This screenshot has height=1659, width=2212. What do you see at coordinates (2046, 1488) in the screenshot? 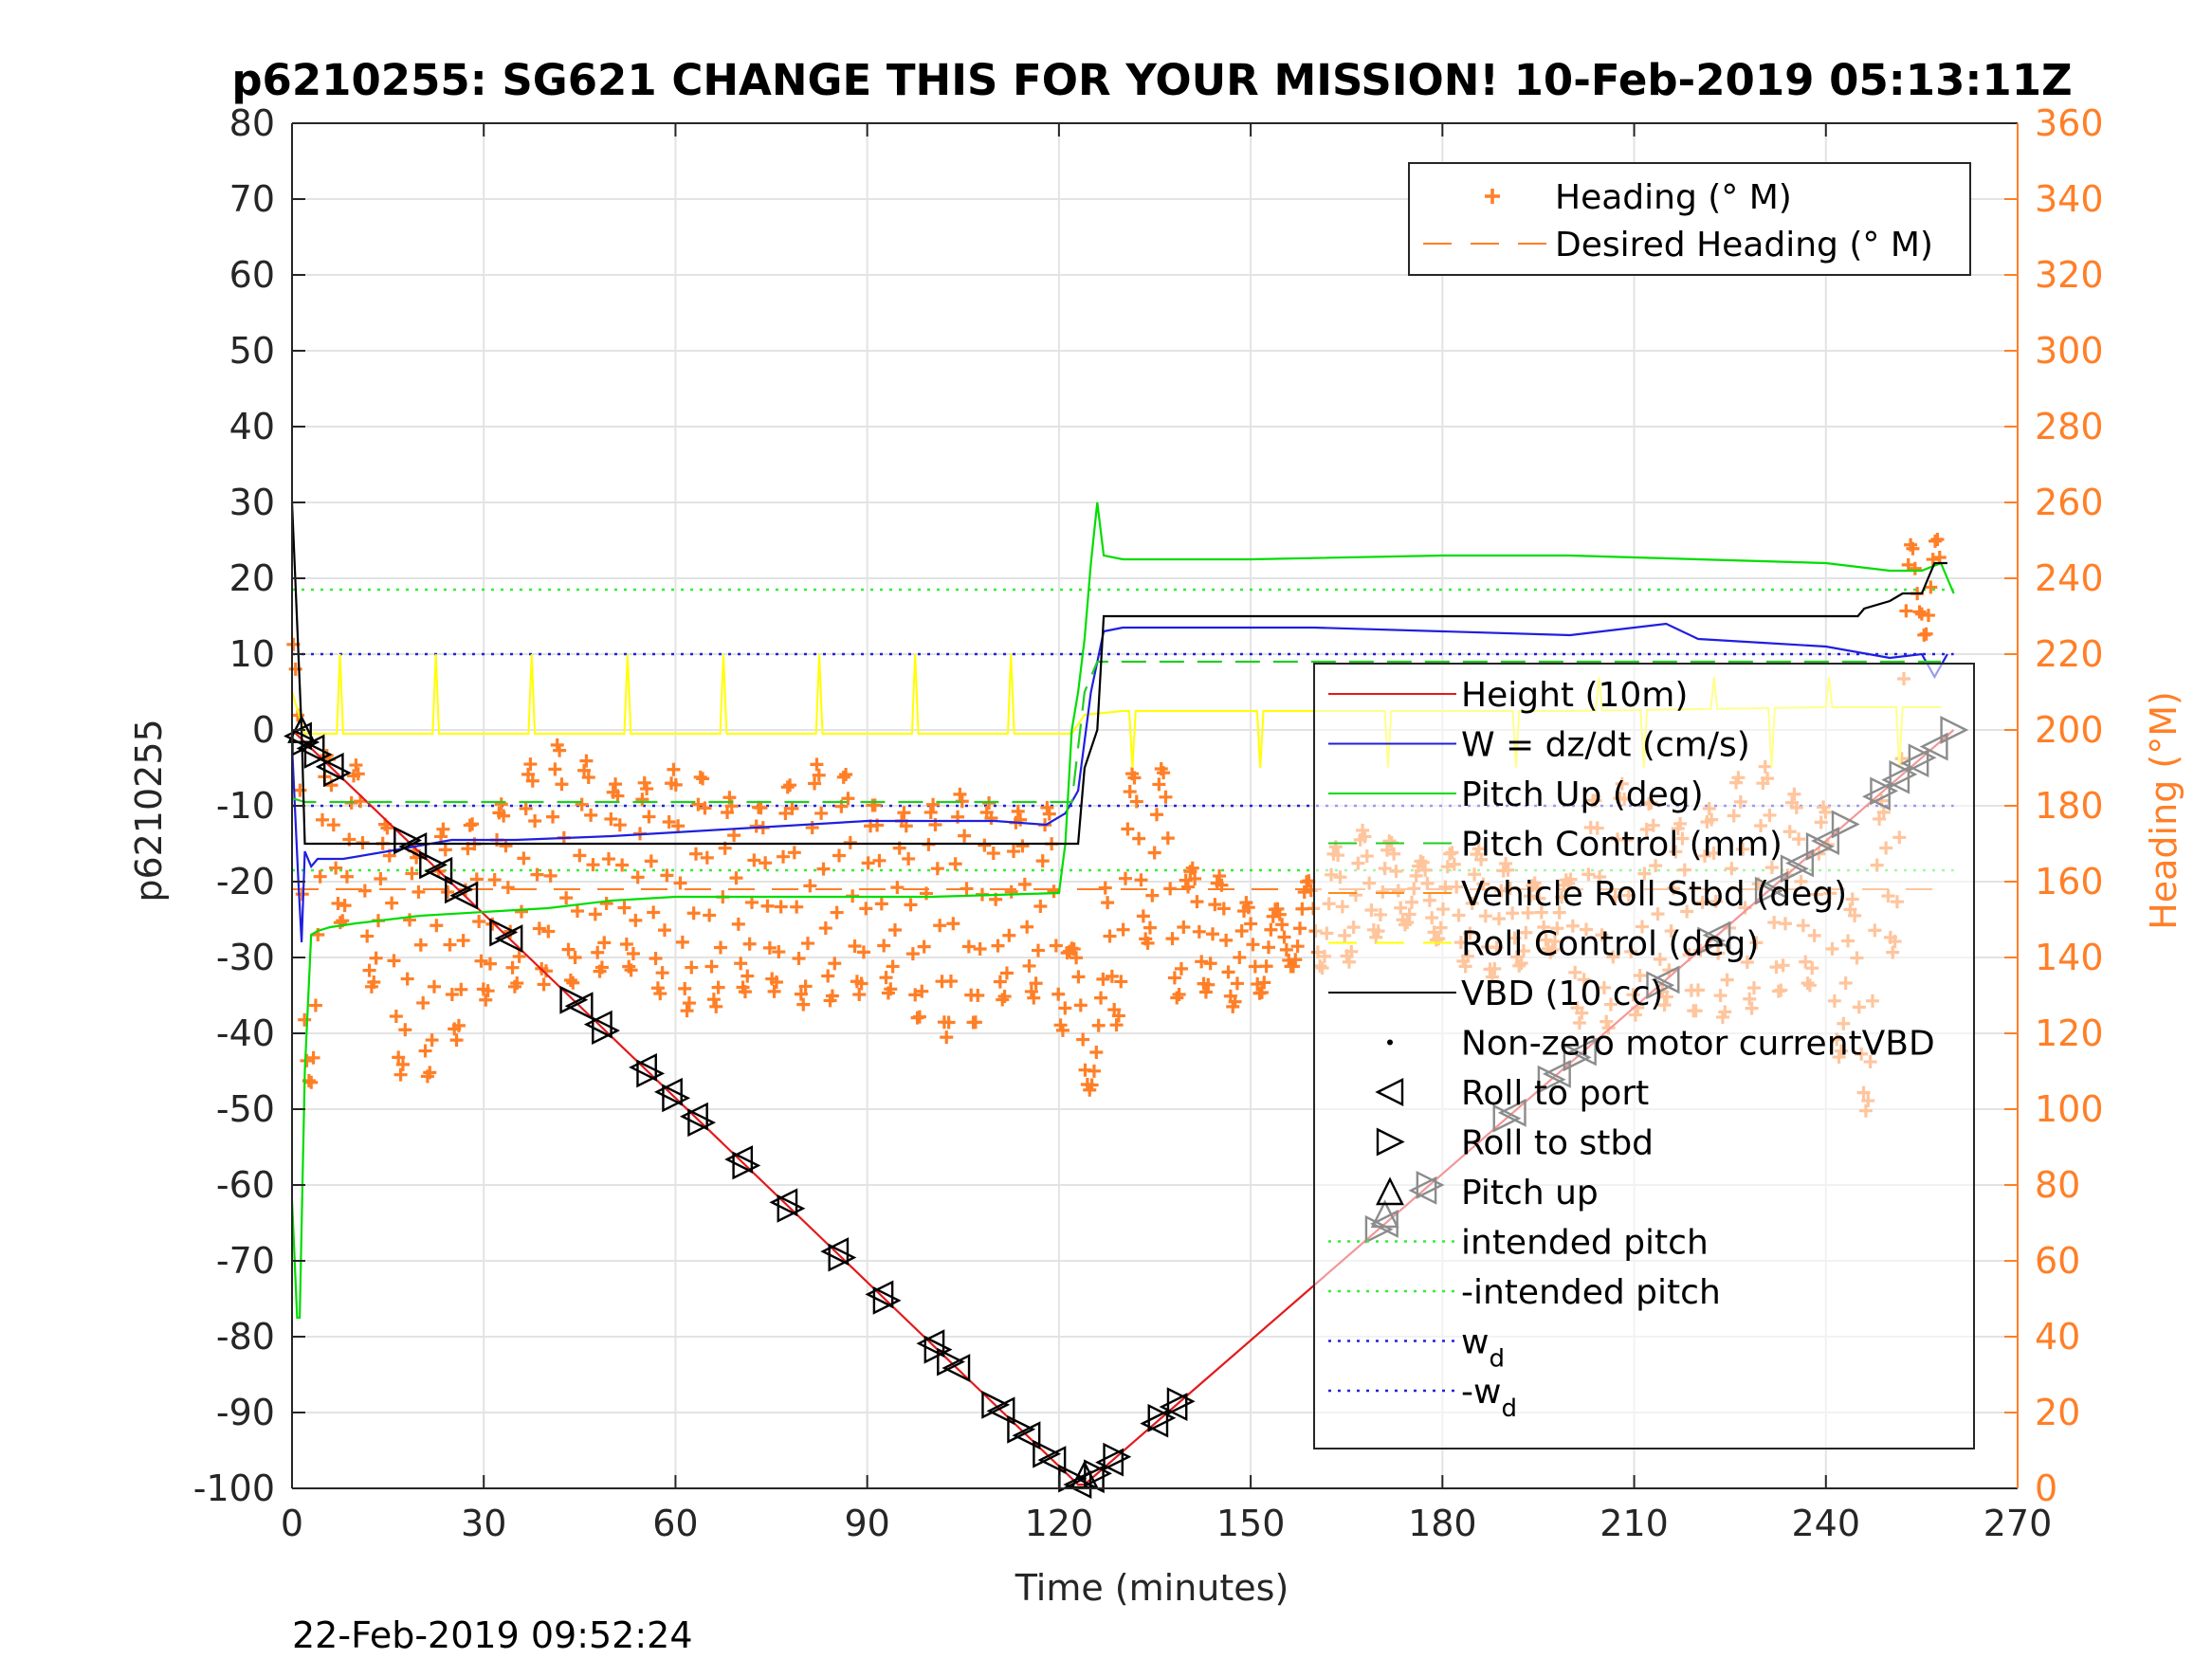
I see `y-tick-label-right: 0` at bounding box center [2046, 1488].